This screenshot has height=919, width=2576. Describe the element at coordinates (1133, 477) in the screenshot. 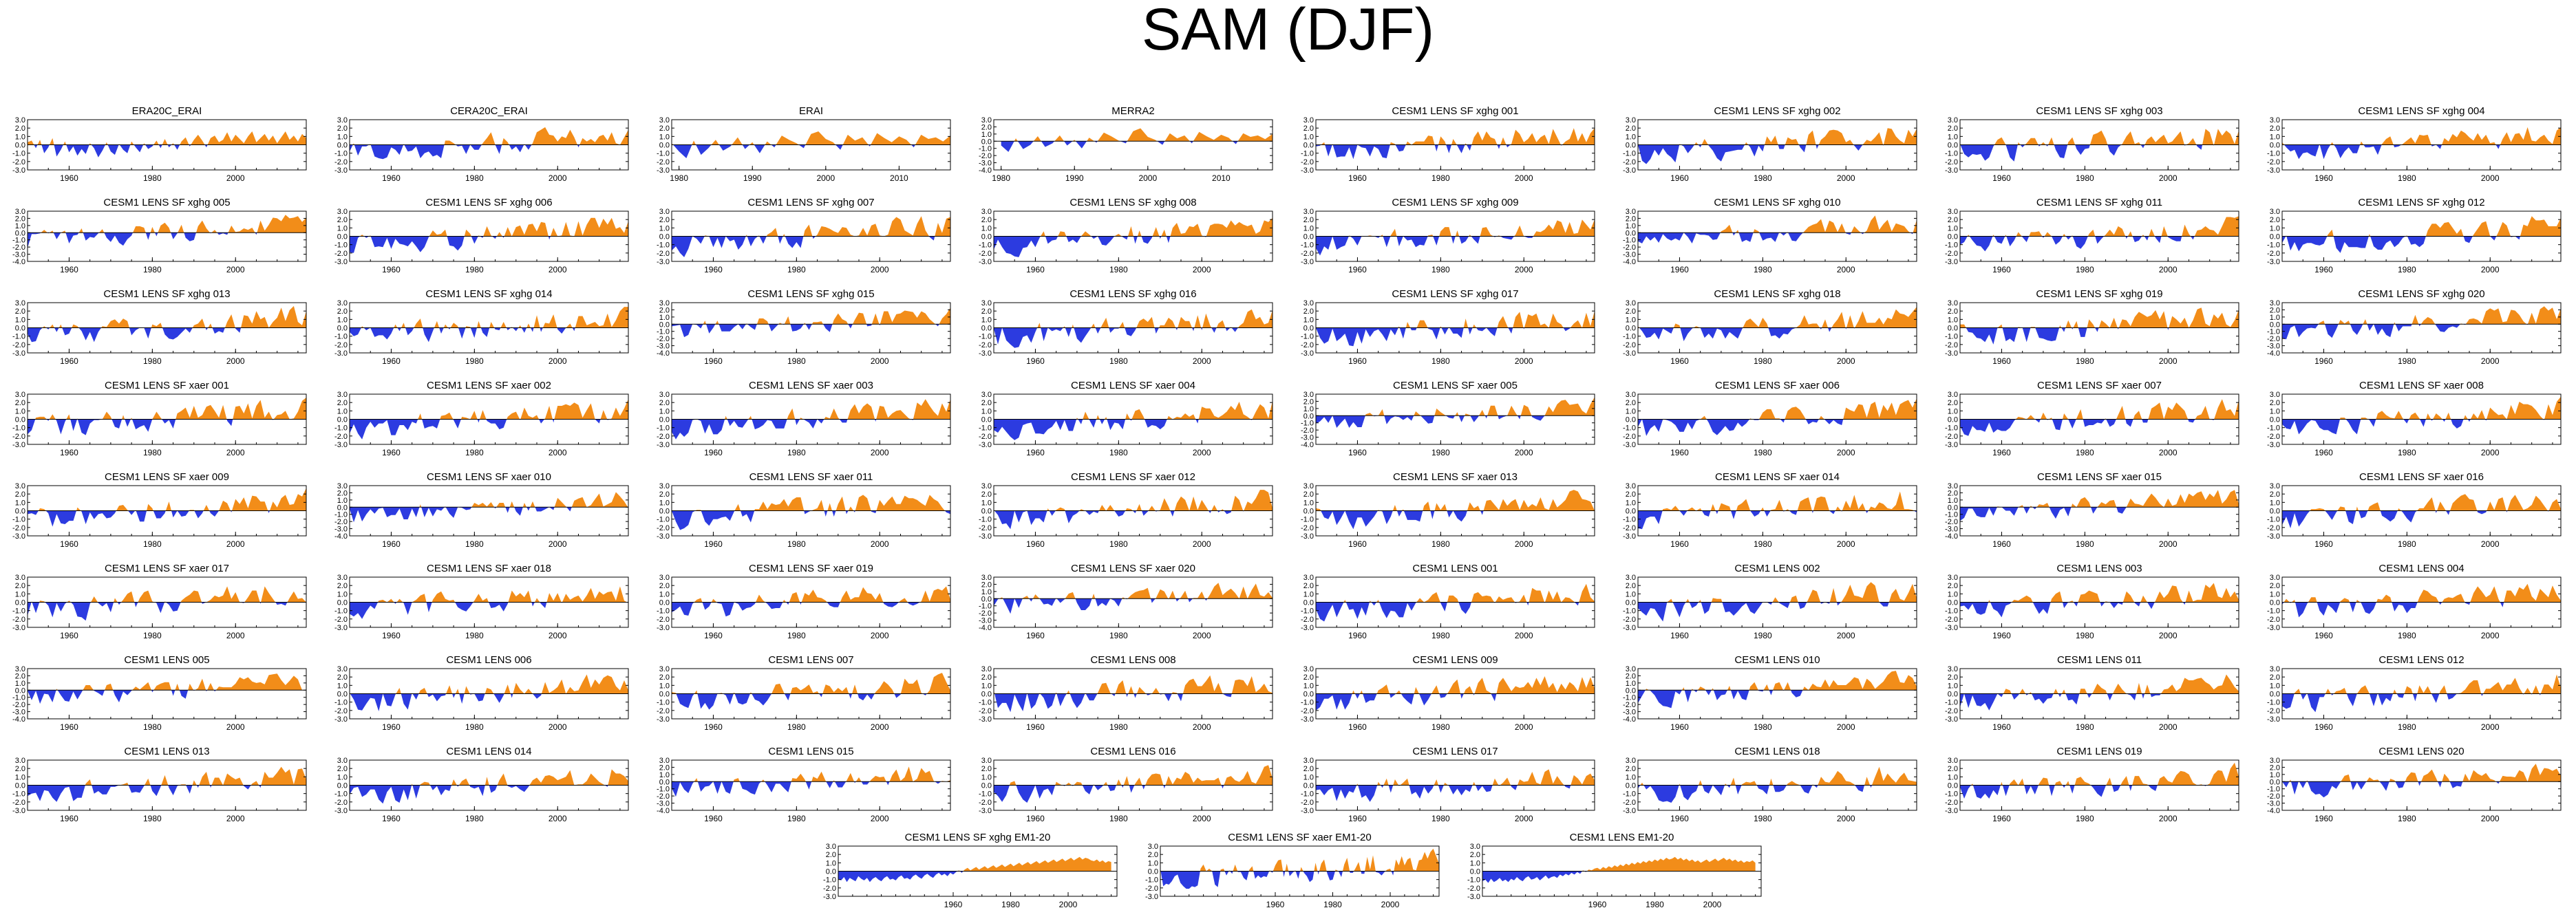

I see `panel-title: CESM1 LENS SF xaer 012` at that location.